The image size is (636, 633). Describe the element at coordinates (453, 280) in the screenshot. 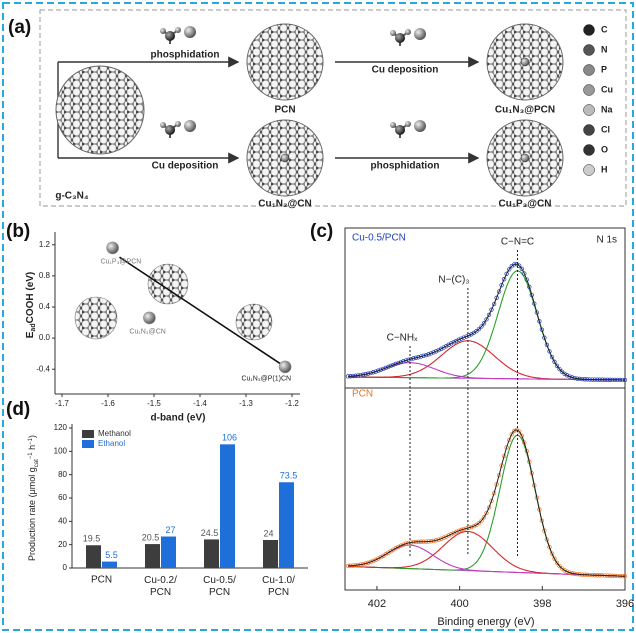

I see `component-label: N−(C)₃` at that location.